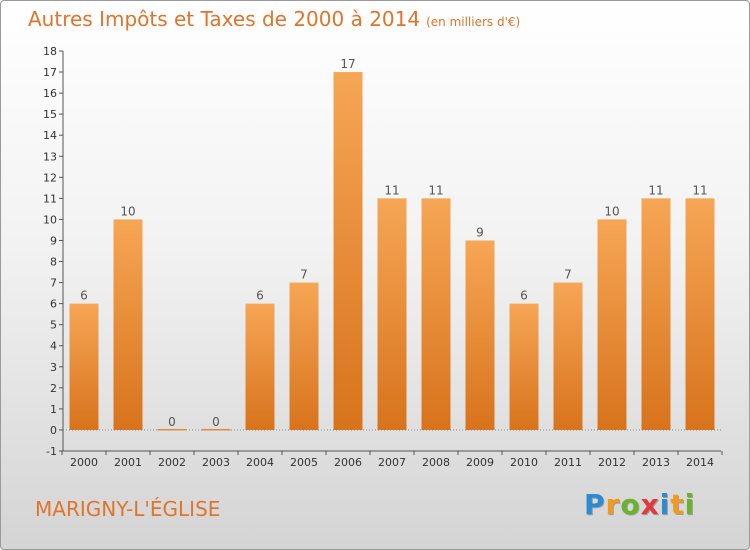 The image size is (750, 550). What do you see at coordinates (656, 462) in the screenshot?
I see `x-tick-label: 2013` at bounding box center [656, 462].